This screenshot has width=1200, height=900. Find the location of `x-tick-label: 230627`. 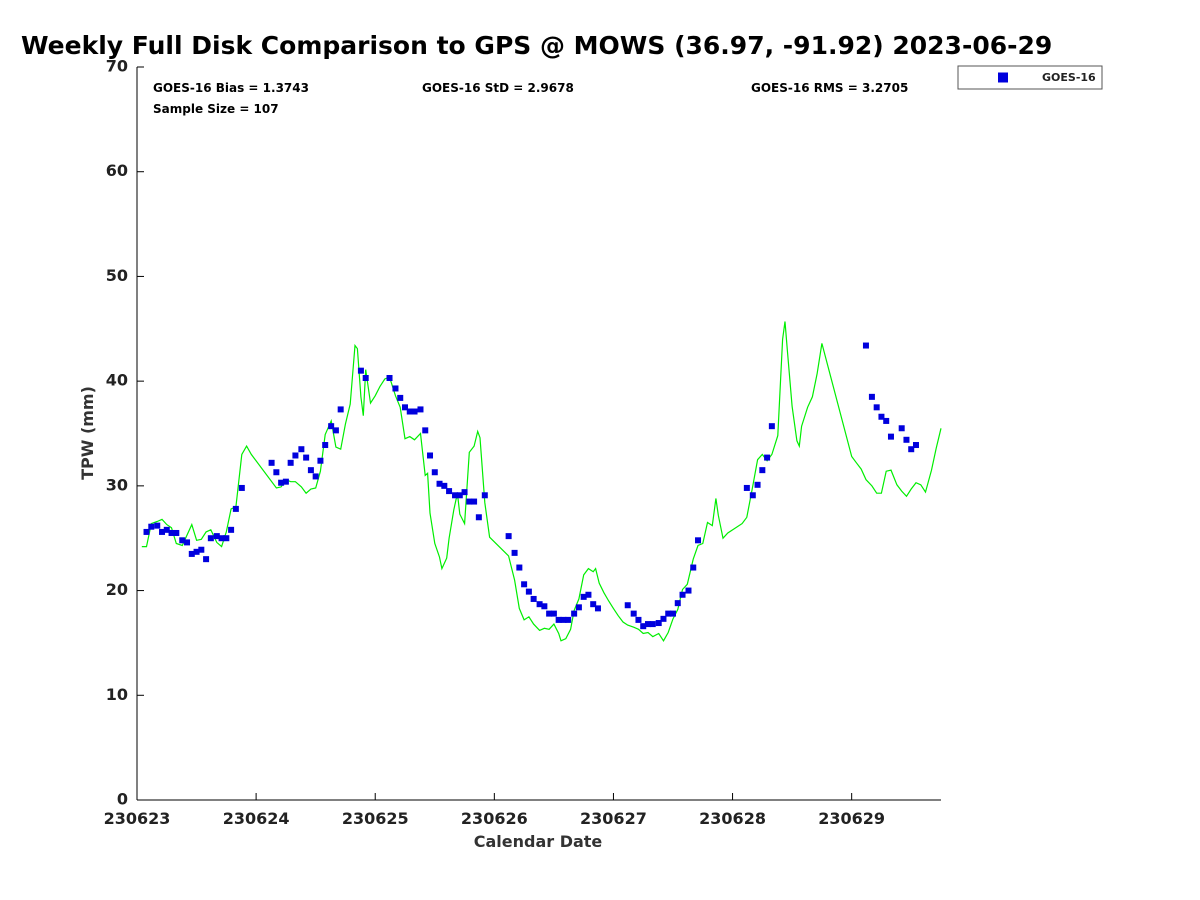

x-tick-label: 230627 is located at coordinates (613, 818).